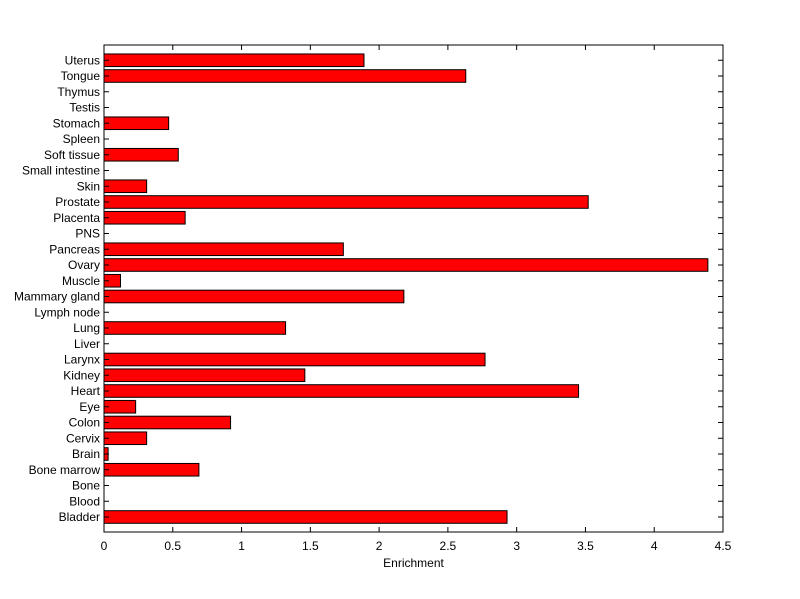 The image size is (800, 599). Describe the element at coordinates (83, 438) in the screenshot. I see `y-tick-label: Cervix` at that location.